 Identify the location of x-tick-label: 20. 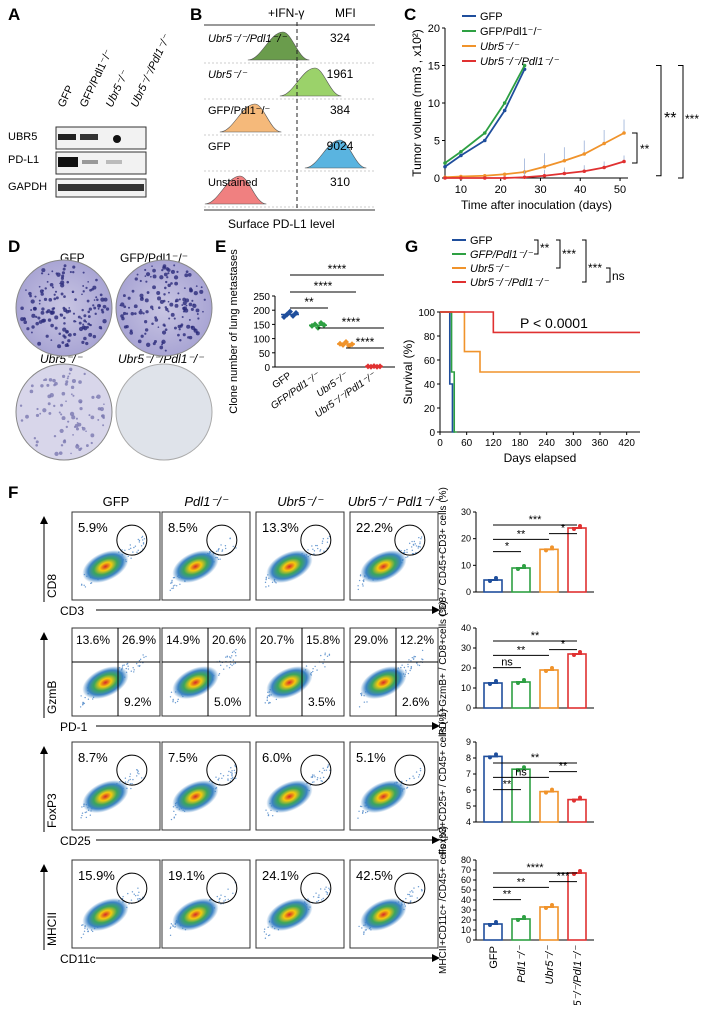
(501, 190).